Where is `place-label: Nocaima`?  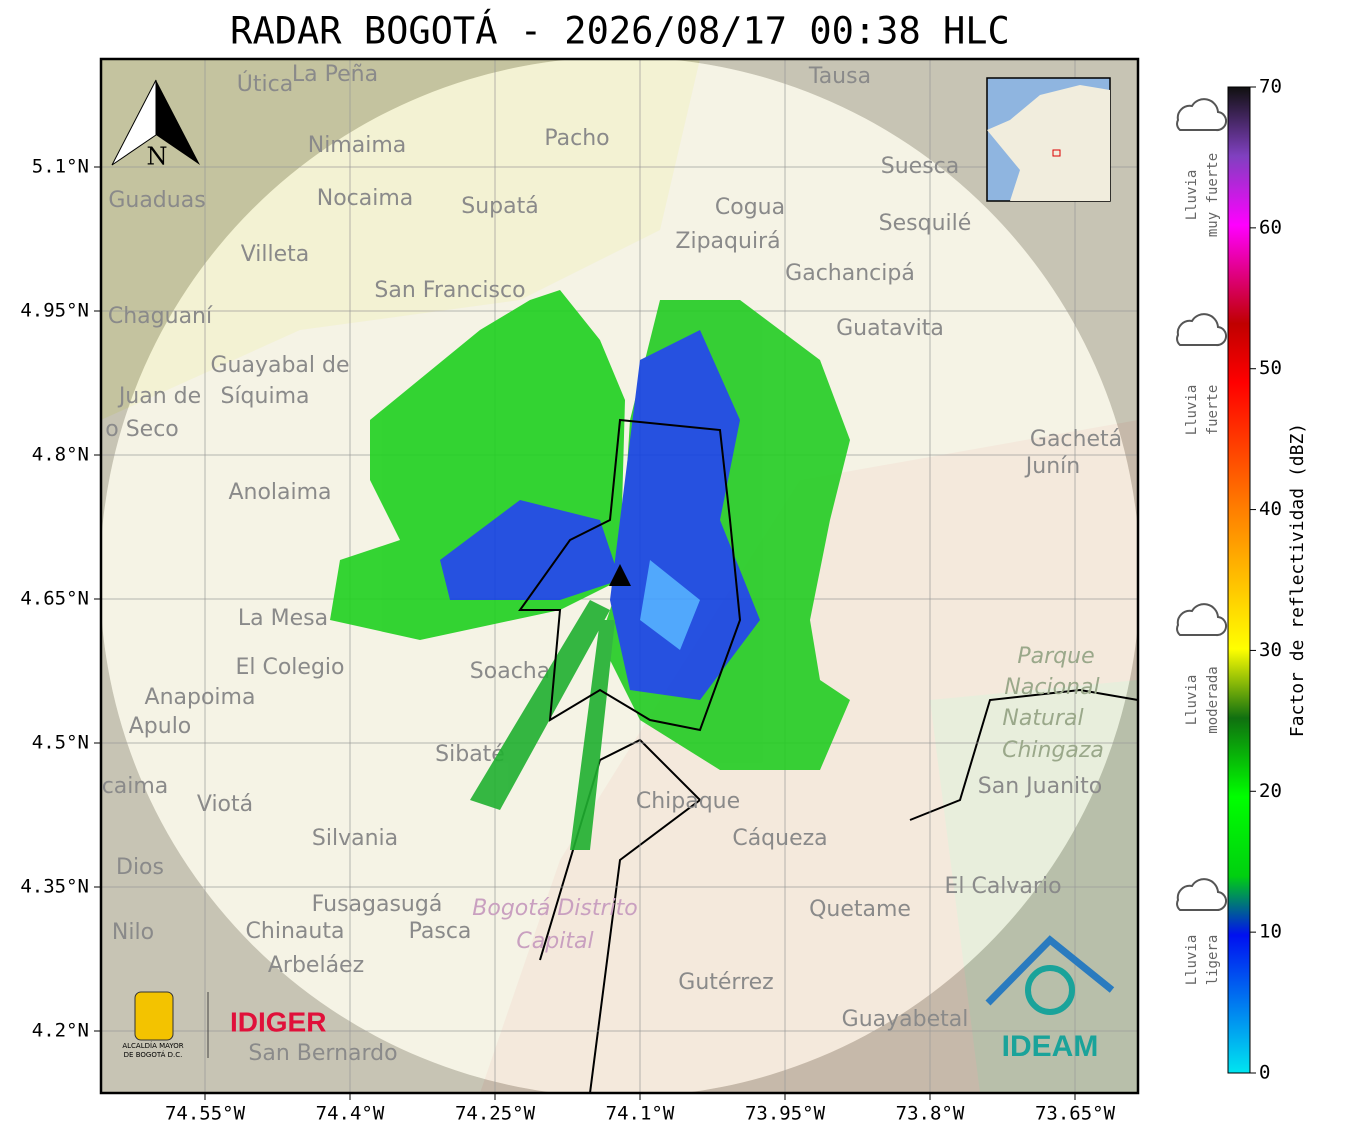 place-label: Nocaima is located at coordinates (365, 198).